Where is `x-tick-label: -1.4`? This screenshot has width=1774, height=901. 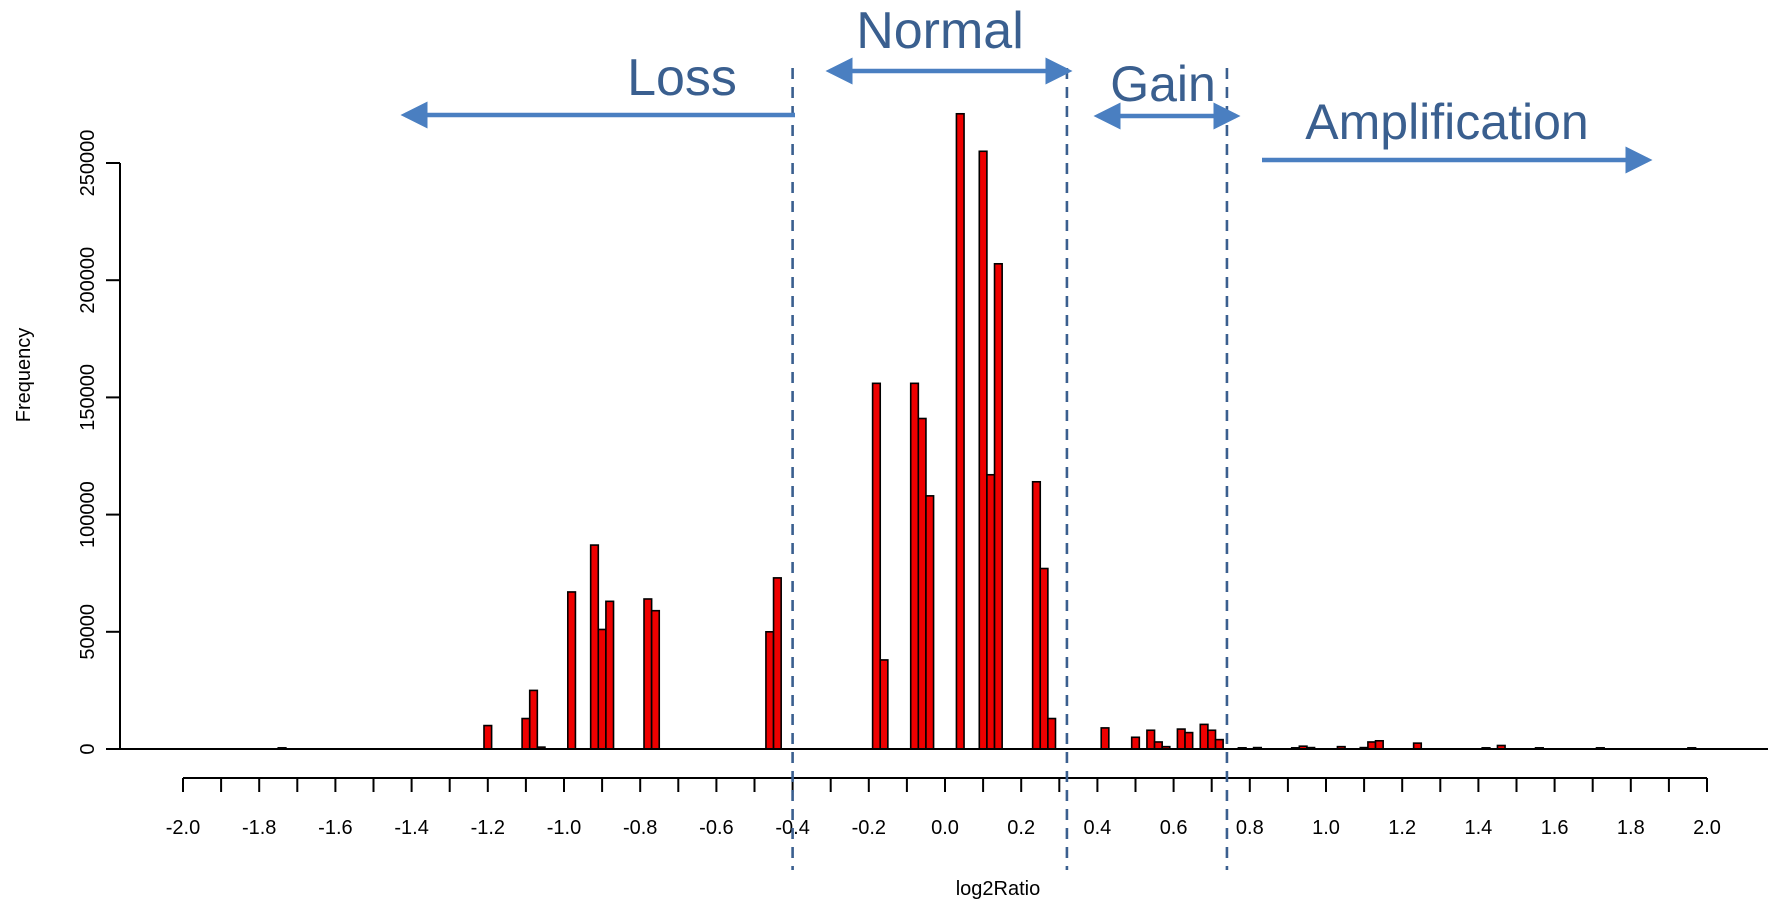
x-tick-label: -1.4 is located at coordinates (411, 828).